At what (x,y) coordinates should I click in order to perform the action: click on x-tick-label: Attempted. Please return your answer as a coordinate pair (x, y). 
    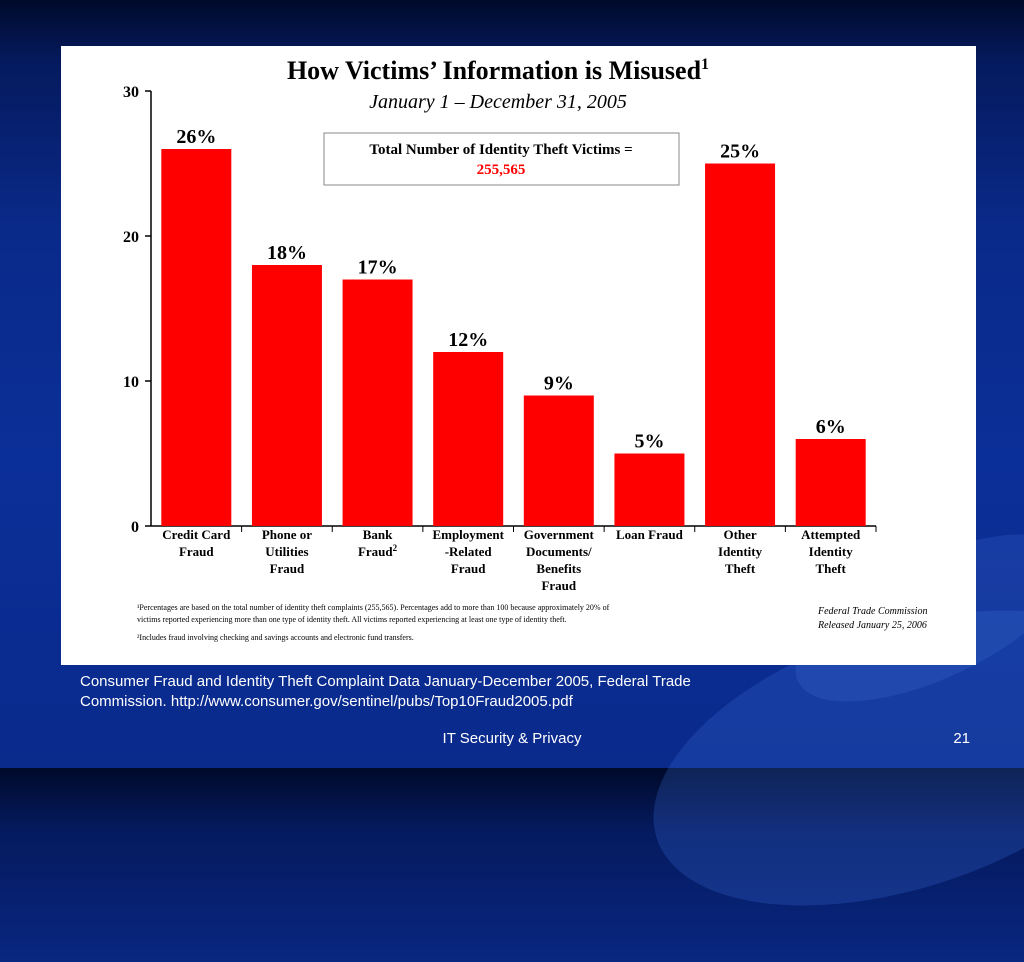
    Looking at the image, I should click on (831, 534).